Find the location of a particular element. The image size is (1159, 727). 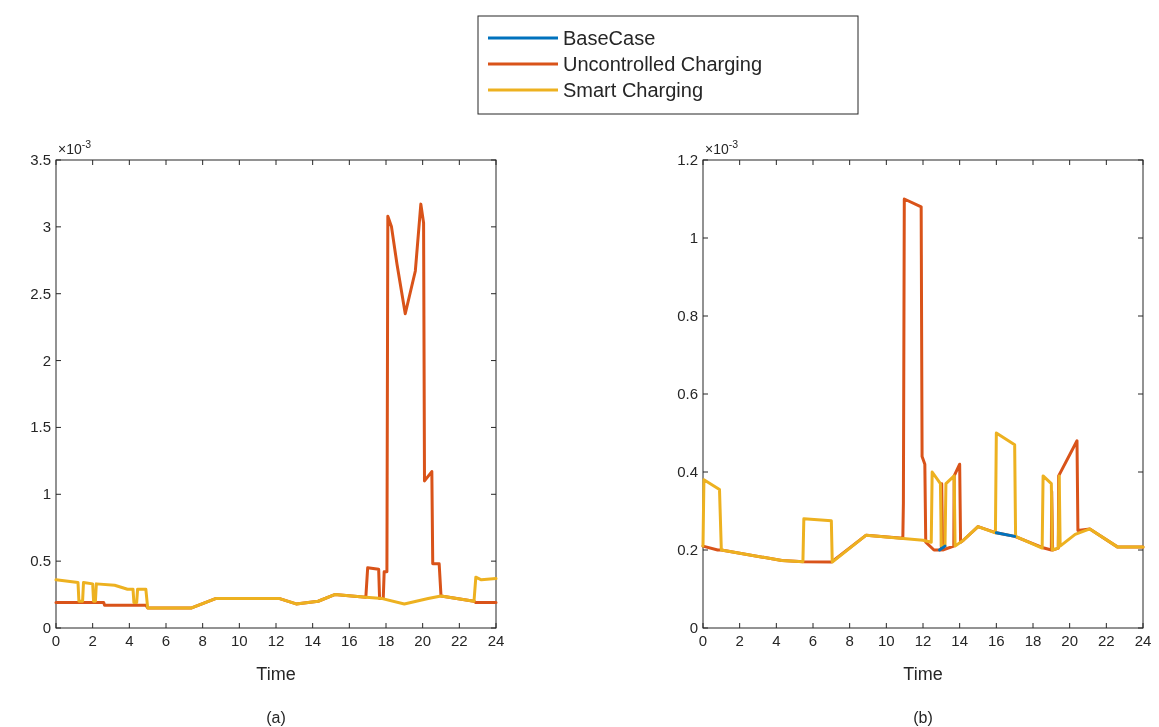

y-tick-label: 0.5 is located at coordinates (40, 561).